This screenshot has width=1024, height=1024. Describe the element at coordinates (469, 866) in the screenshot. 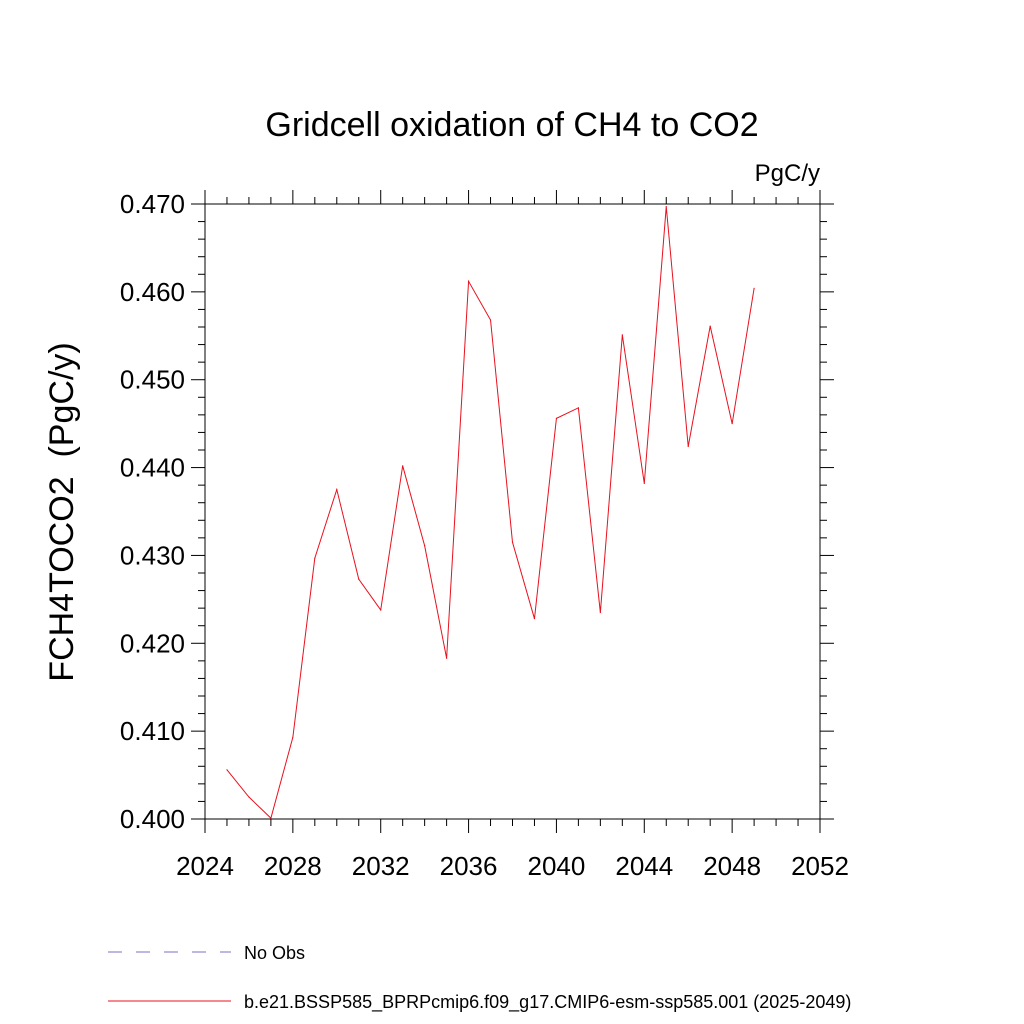

I see `x-tick-label: 2036` at that location.